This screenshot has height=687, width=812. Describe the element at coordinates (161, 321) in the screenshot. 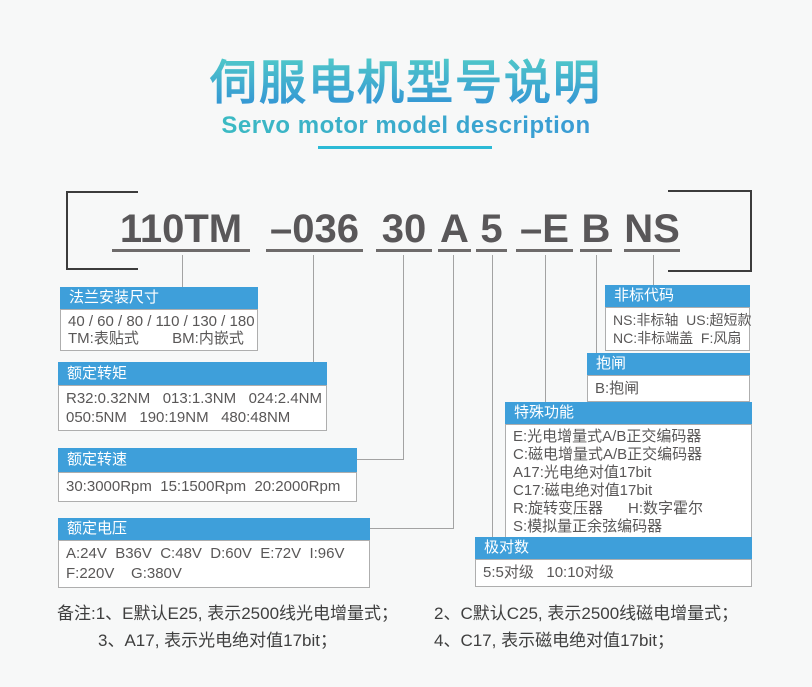

I see `box-line: 40 / 60 / 80 / 110 / 130 / 180` at that location.